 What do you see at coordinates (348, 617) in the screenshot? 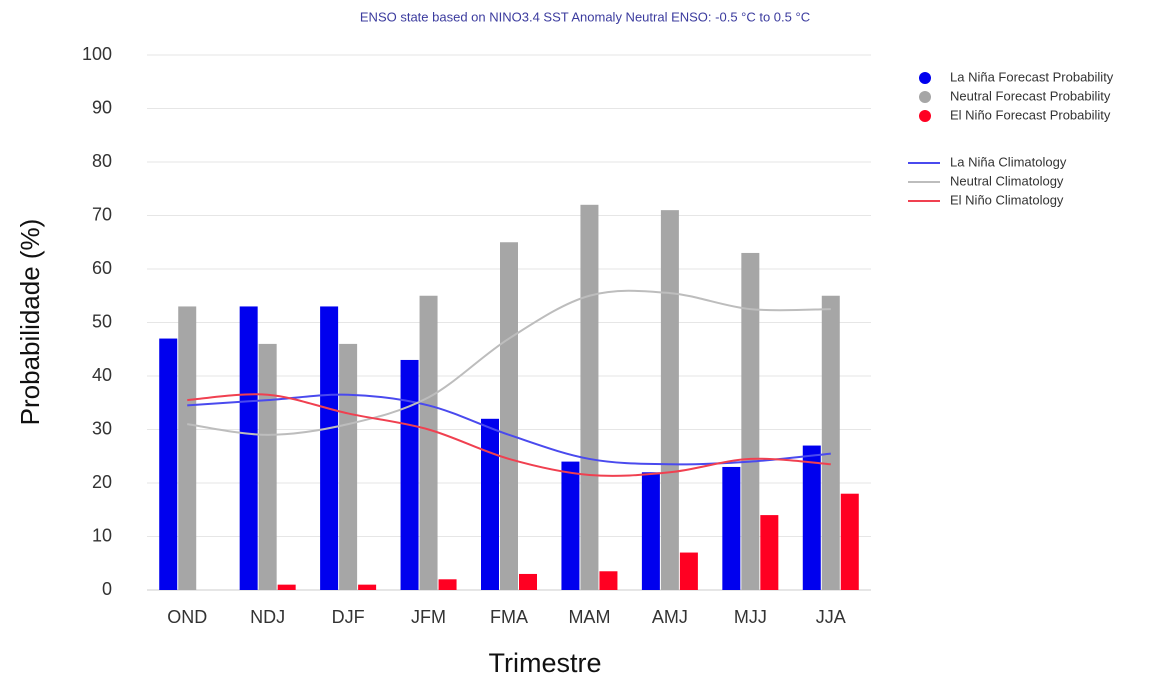
I see `x-tick-label: DJF` at bounding box center [348, 617].